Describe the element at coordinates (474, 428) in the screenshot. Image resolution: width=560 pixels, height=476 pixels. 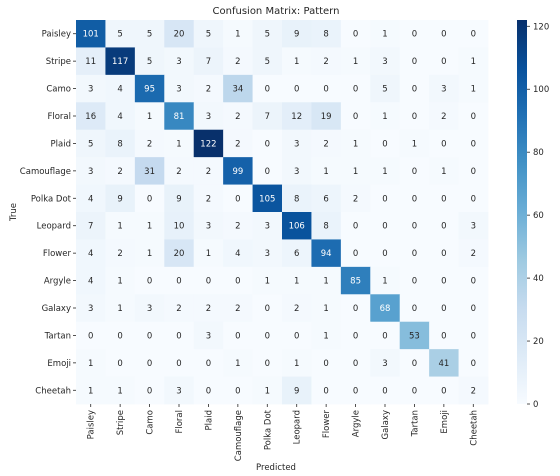
I see `x-tick-label: Cheetah` at that location.